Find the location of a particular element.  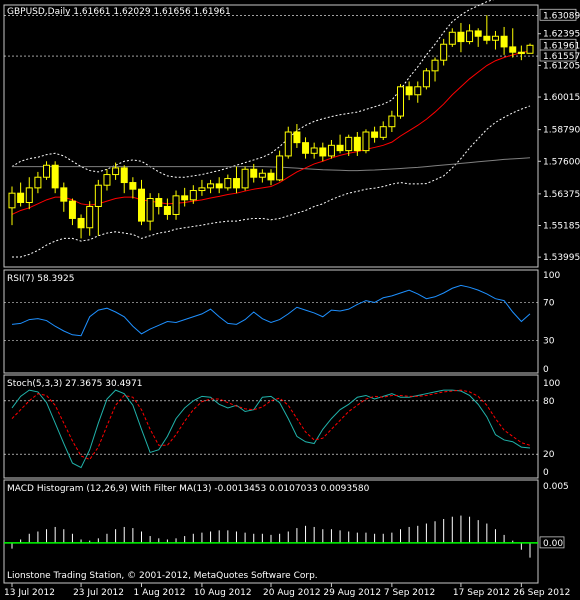

macd-axis-label: 0.00 is located at coordinates (553, 544).